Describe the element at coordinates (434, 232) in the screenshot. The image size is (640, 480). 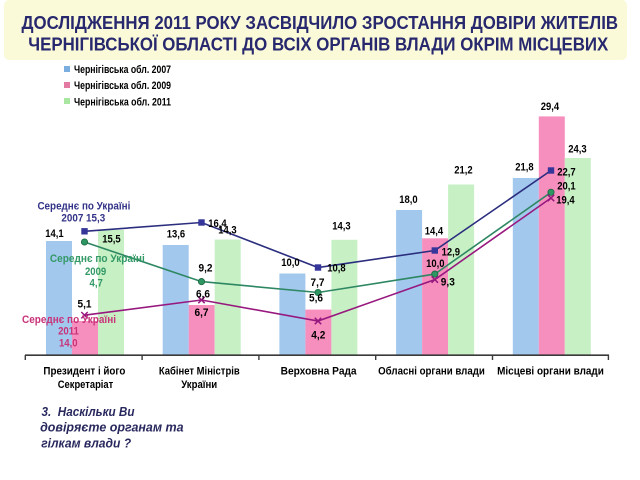
I see `svg-text: 14,4` at that location.